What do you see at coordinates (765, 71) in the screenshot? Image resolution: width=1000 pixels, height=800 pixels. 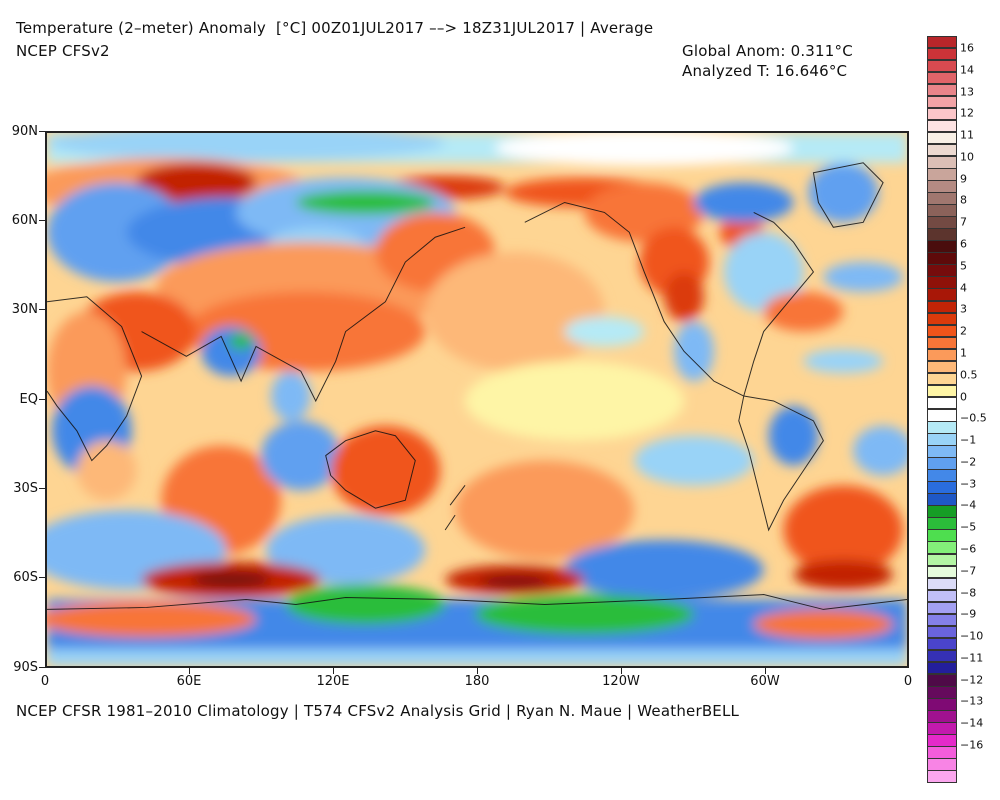 I see `analyzed-temperature-value: Analyzed T: 16.646°C` at bounding box center [765, 71].